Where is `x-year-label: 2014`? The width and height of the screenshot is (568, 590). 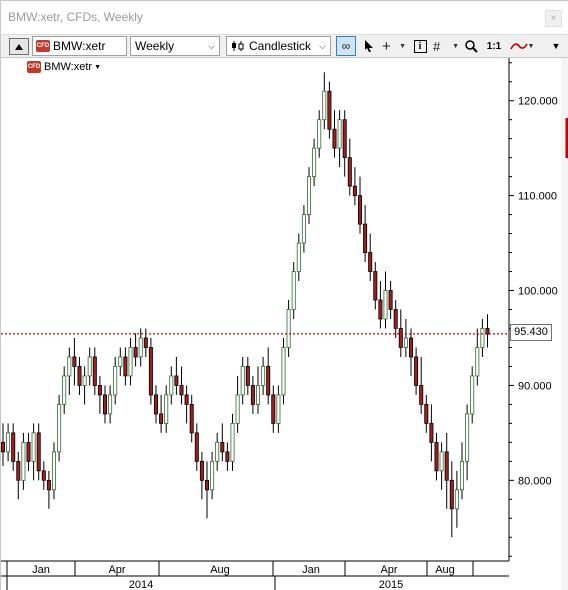
x-year-label: 2014 is located at coordinates (141, 584).